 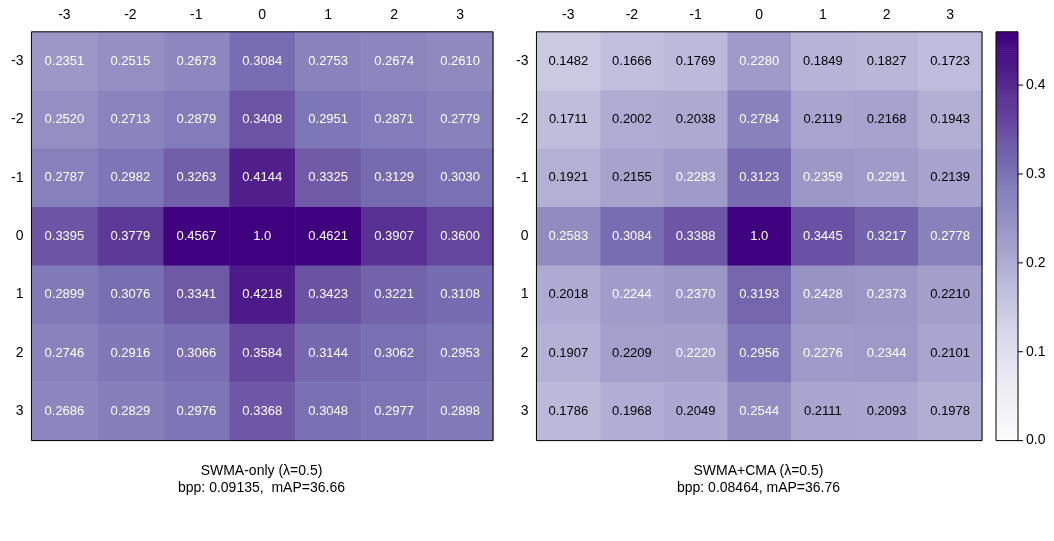 I want to click on data-label: 0.2951, so click(x=328, y=118).